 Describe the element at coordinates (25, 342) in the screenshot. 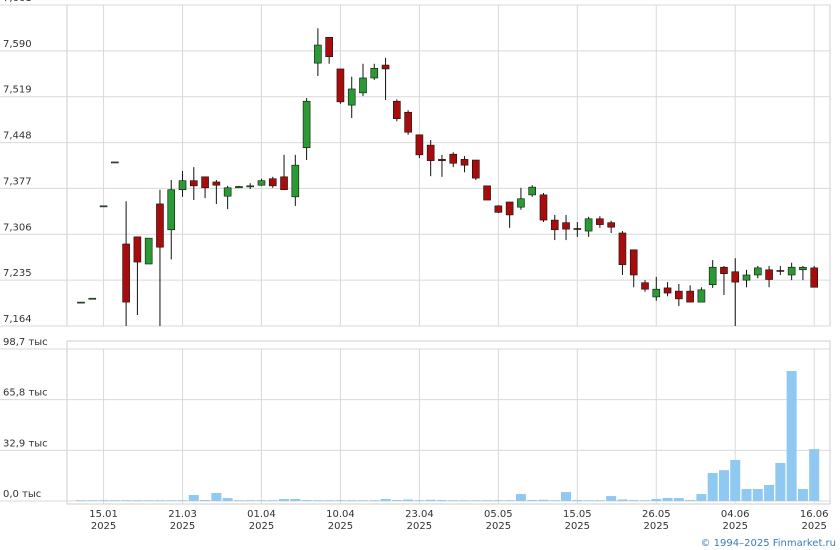

I see `y-tick-label: 98,7 тыс` at that location.